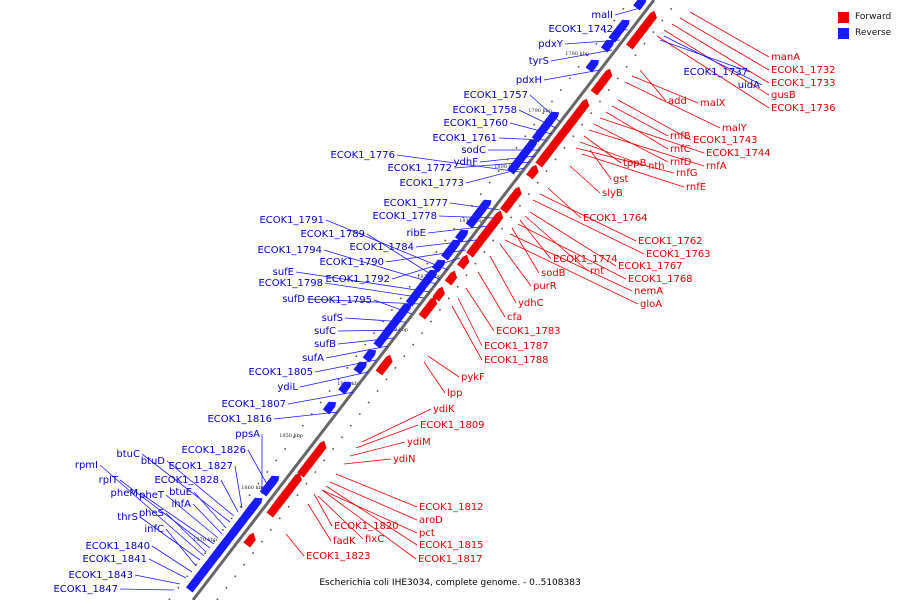 This screenshot has width=900, height=600. I want to click on forward-gene-label-nema: nemA, so click(648, 291).